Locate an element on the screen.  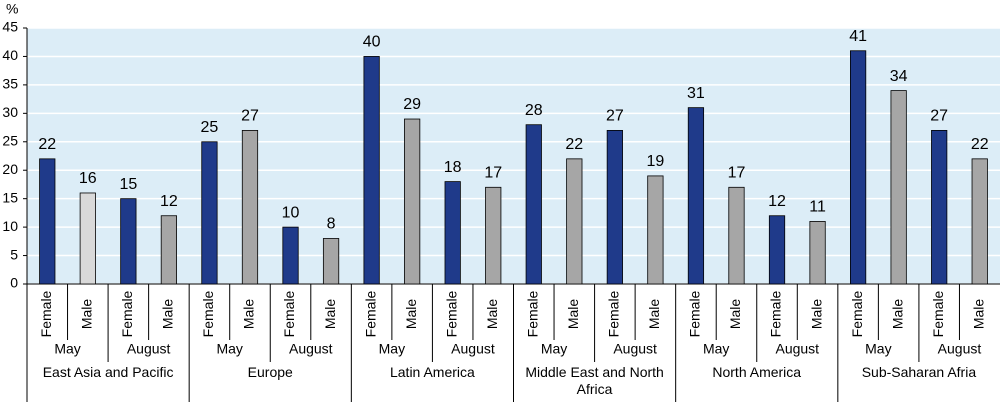
data-label: 41 is located at coordinates (858, 36).